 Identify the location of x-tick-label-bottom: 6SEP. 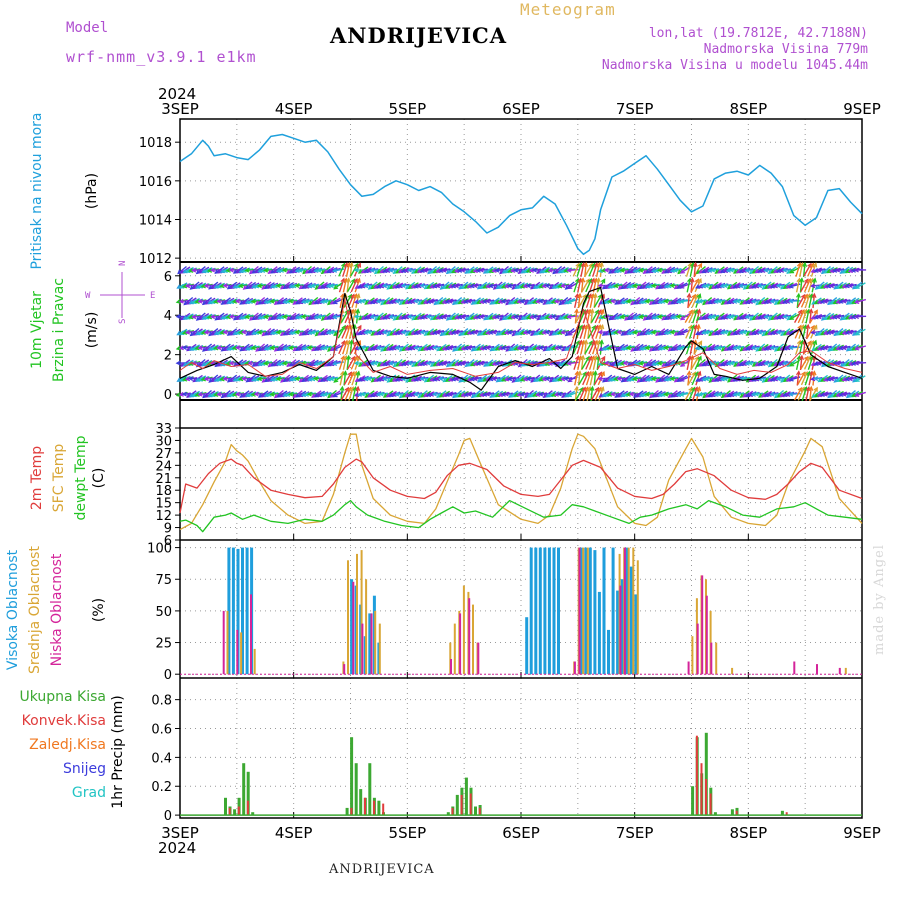
(521, 833).